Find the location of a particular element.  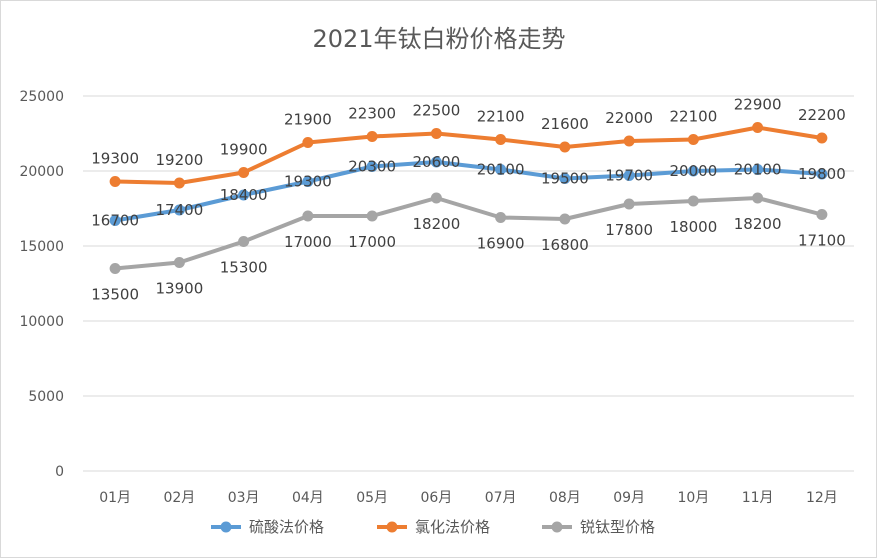

data-label: 20000 is located at coordinates (694, 171).